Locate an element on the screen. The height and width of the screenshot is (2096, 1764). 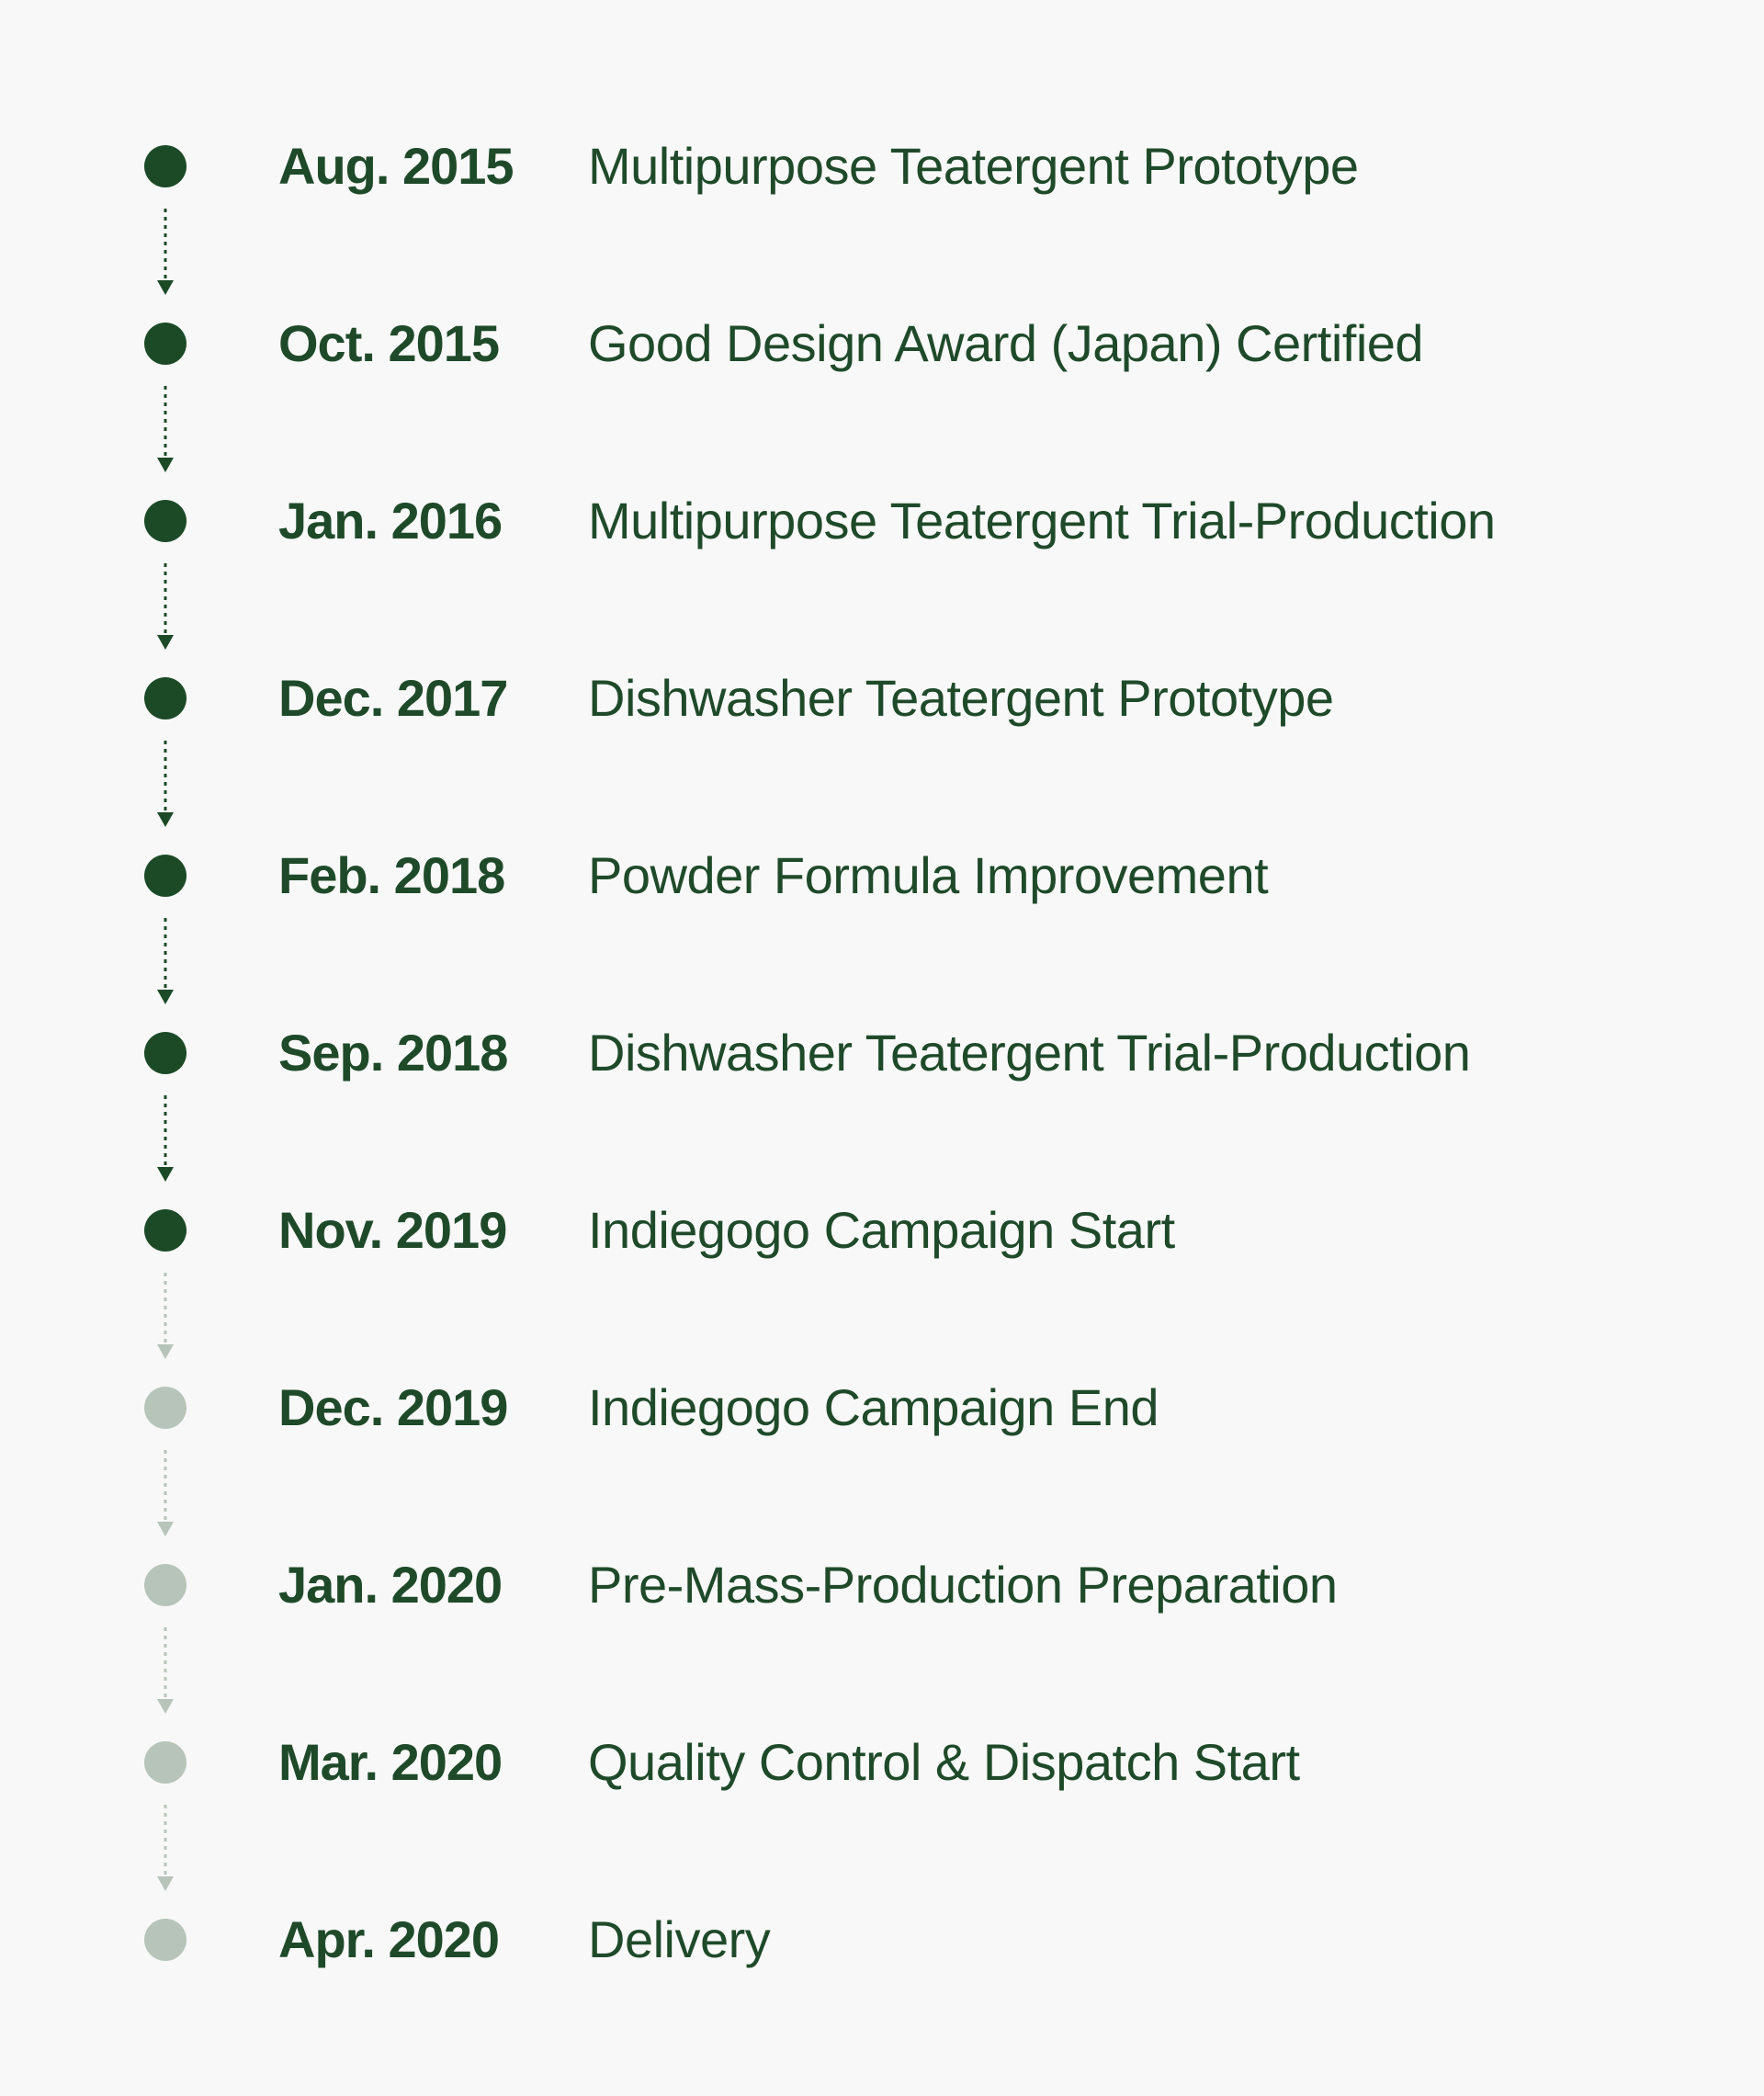
milestone-date: Sep. 2018 is located at coordinates (393, 1053).